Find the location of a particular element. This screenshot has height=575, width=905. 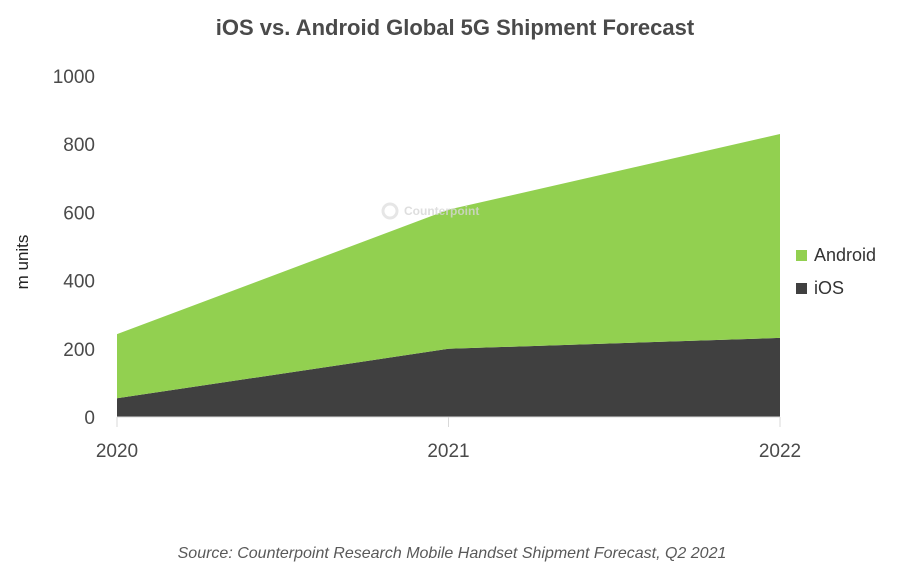

y-tick-label: 200 is located at coordinates (79, 350).